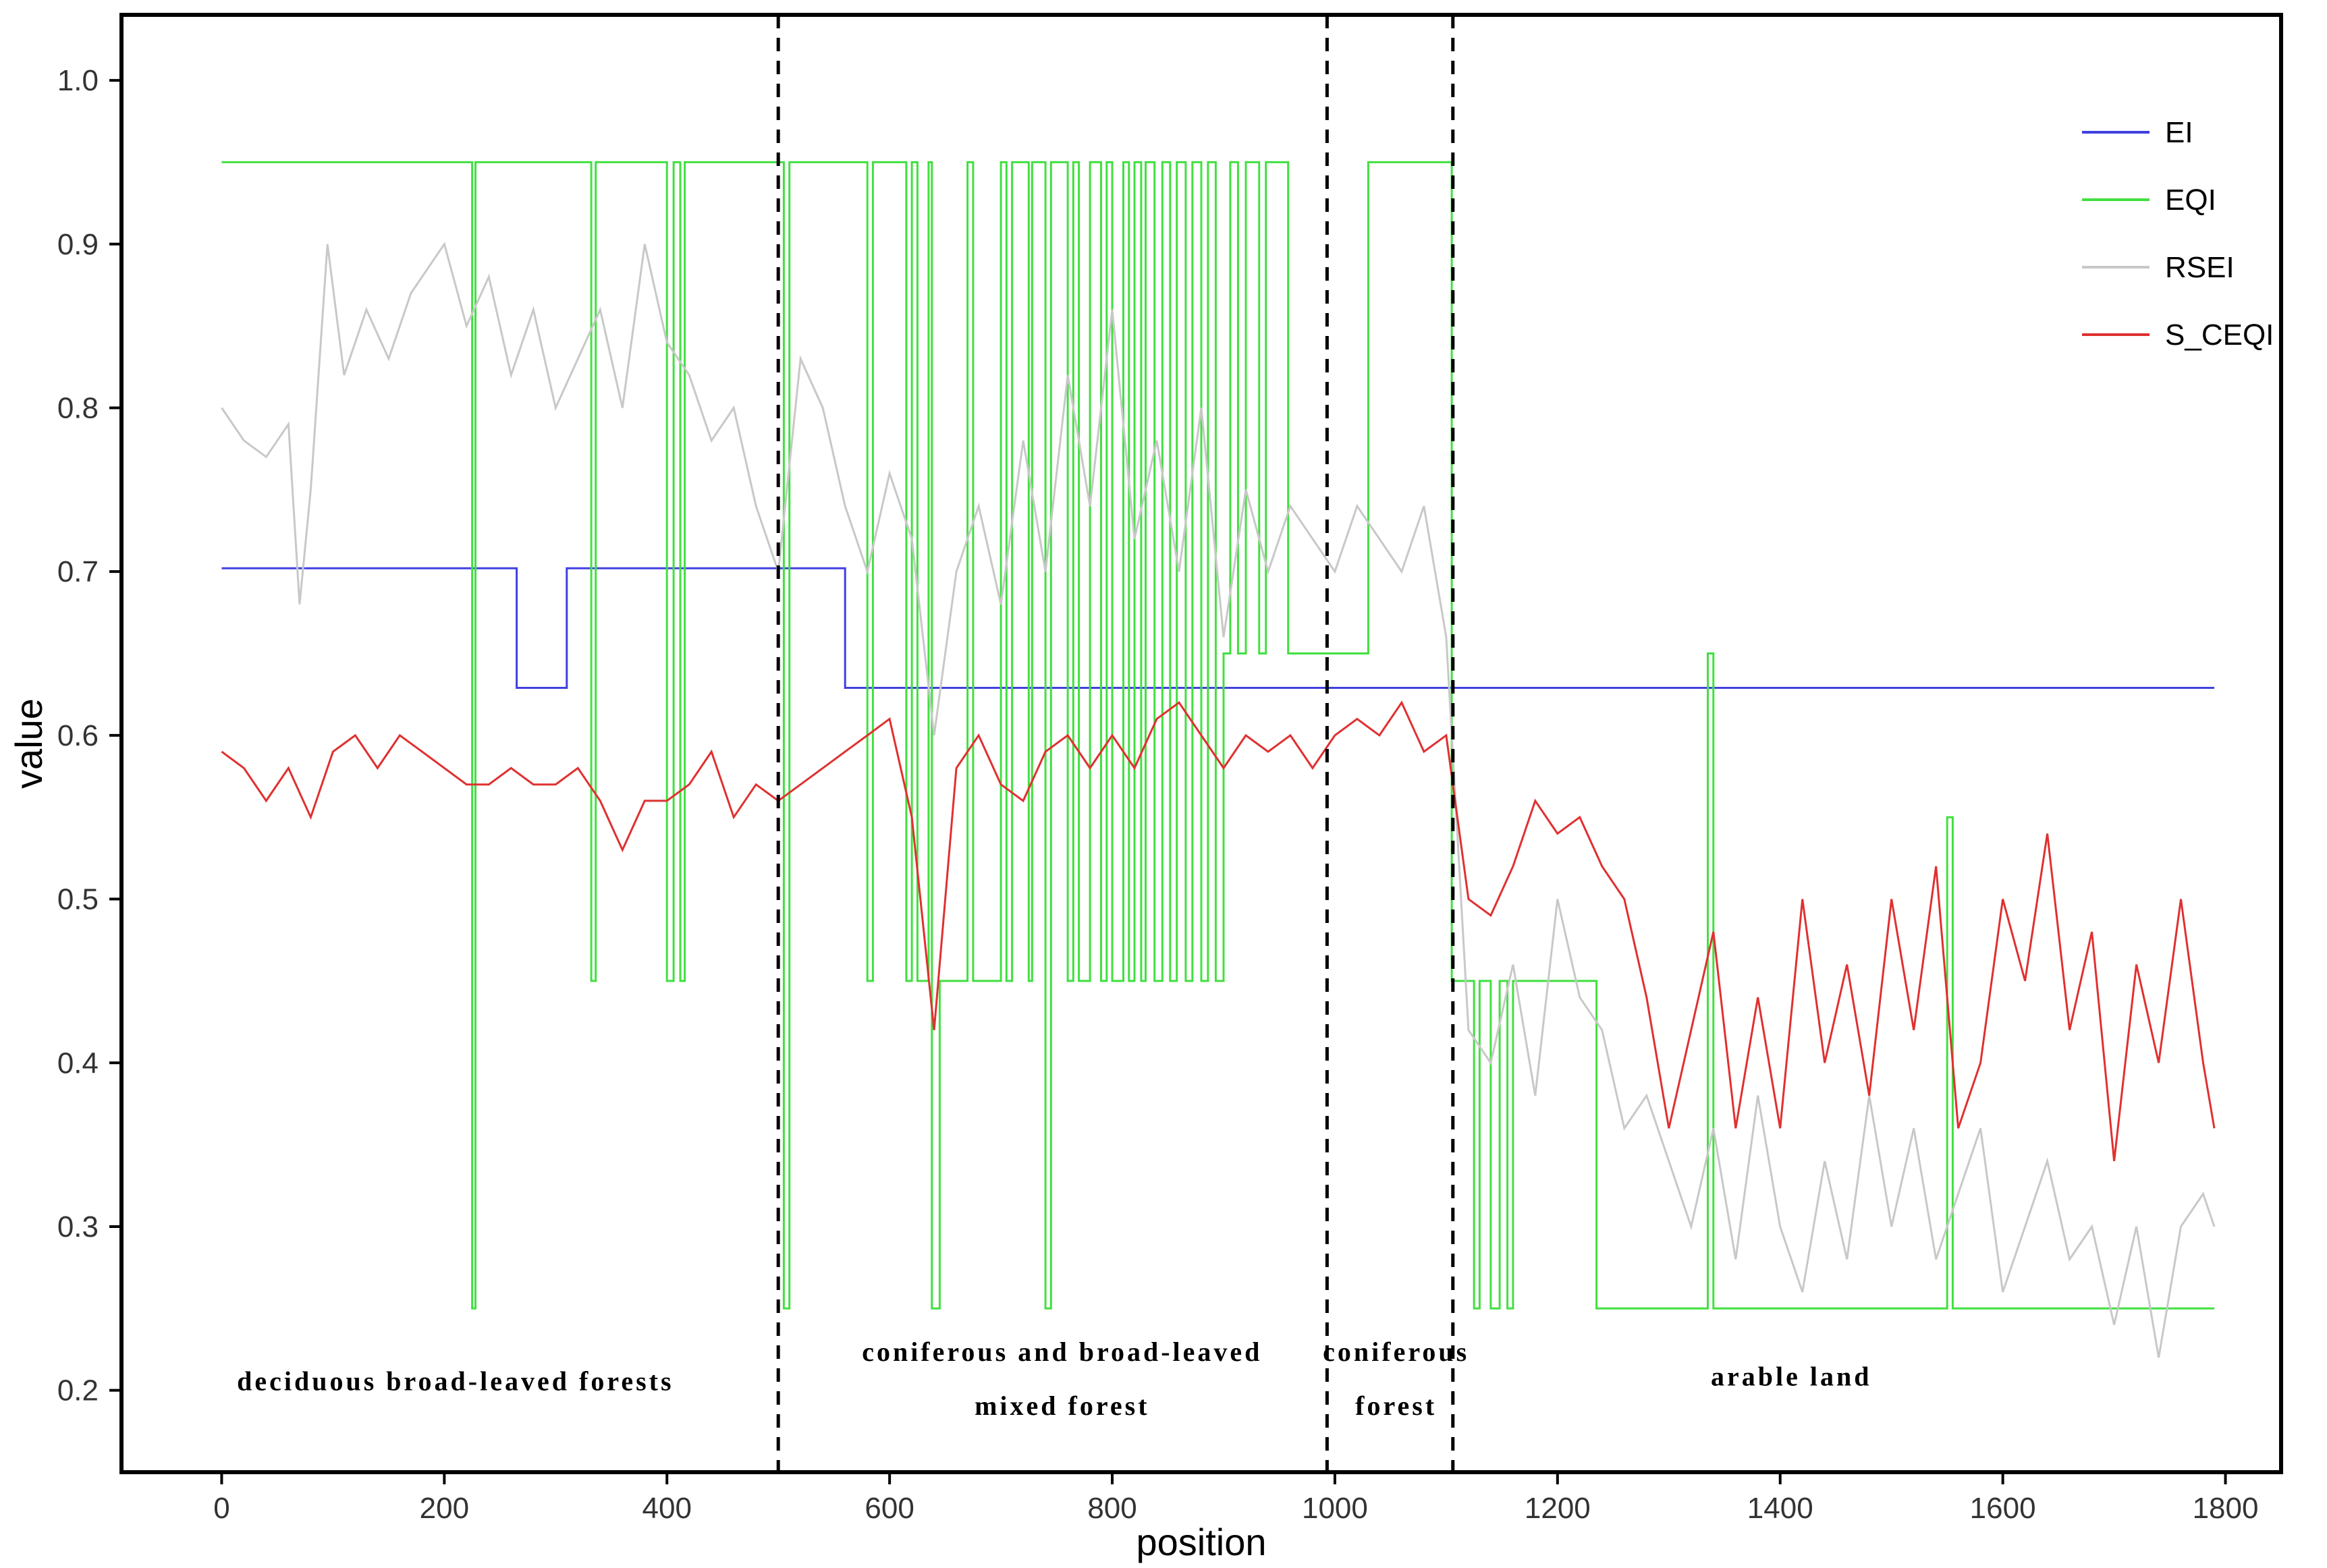  Describe the element at coordinates (1235, 1498) in the screenshot. I see `x-axis: 0 200 400 600 800 1000 1200 1400 1600 1800` at that location.